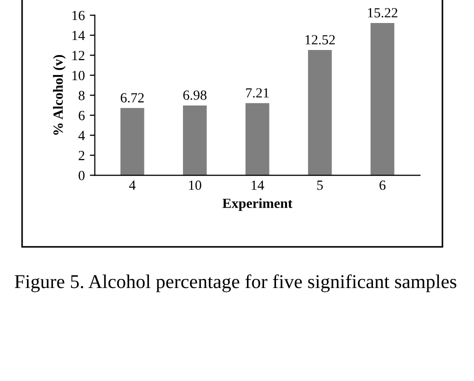 The width and height of the screenshot is (474, 381). What do you see at coordinates (59, 94) in the screenshot?
I see `y-axis-title: % Alcohol (v)` at bounding box center [59, 94].